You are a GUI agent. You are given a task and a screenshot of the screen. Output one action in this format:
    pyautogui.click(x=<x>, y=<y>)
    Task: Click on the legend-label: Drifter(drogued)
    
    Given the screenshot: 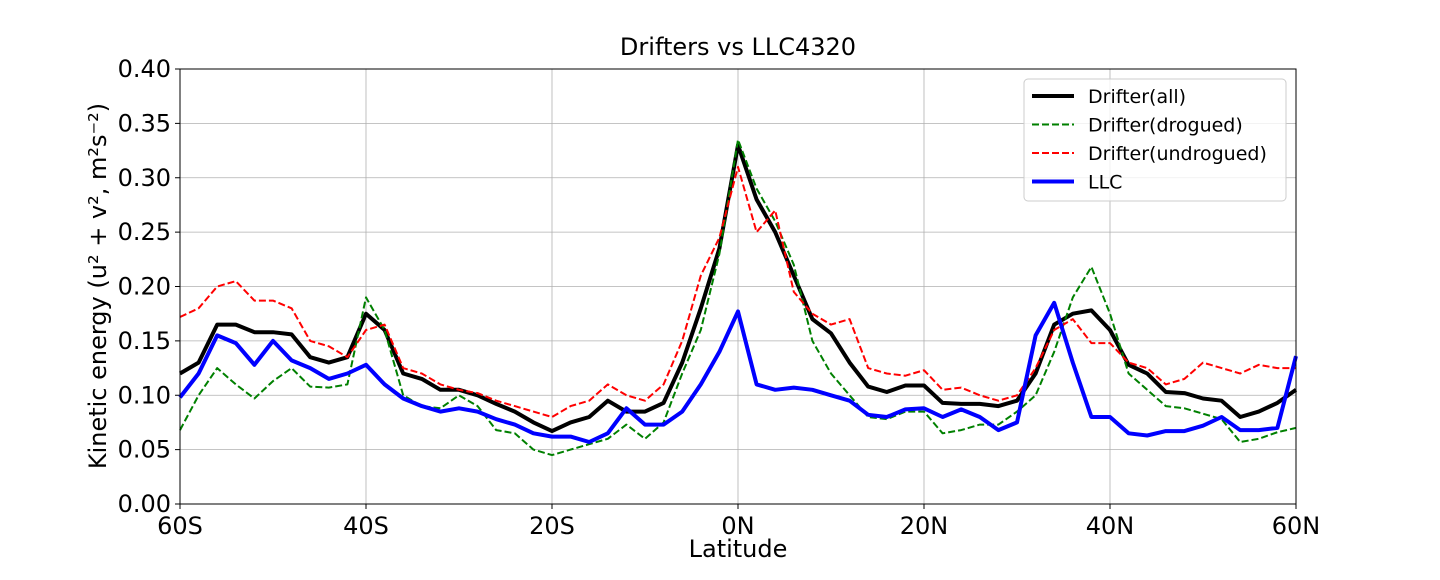 What is the action you would take?
    pyautogui.click(x=1165, y=126)
    